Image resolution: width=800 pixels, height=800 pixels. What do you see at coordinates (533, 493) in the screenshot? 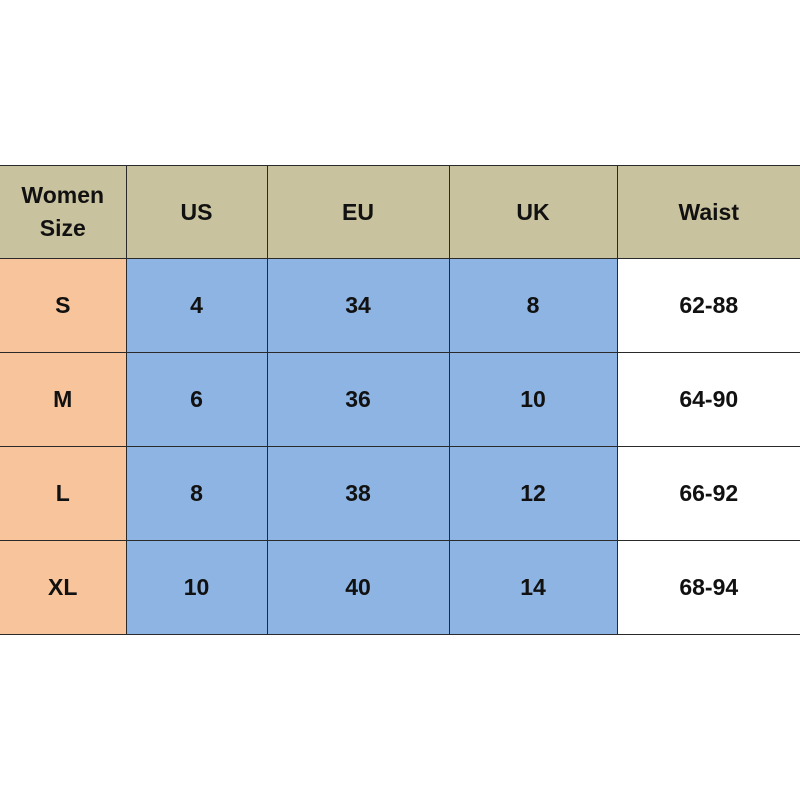
I see `uk-cell: 12` at bounding box center [533, 493].